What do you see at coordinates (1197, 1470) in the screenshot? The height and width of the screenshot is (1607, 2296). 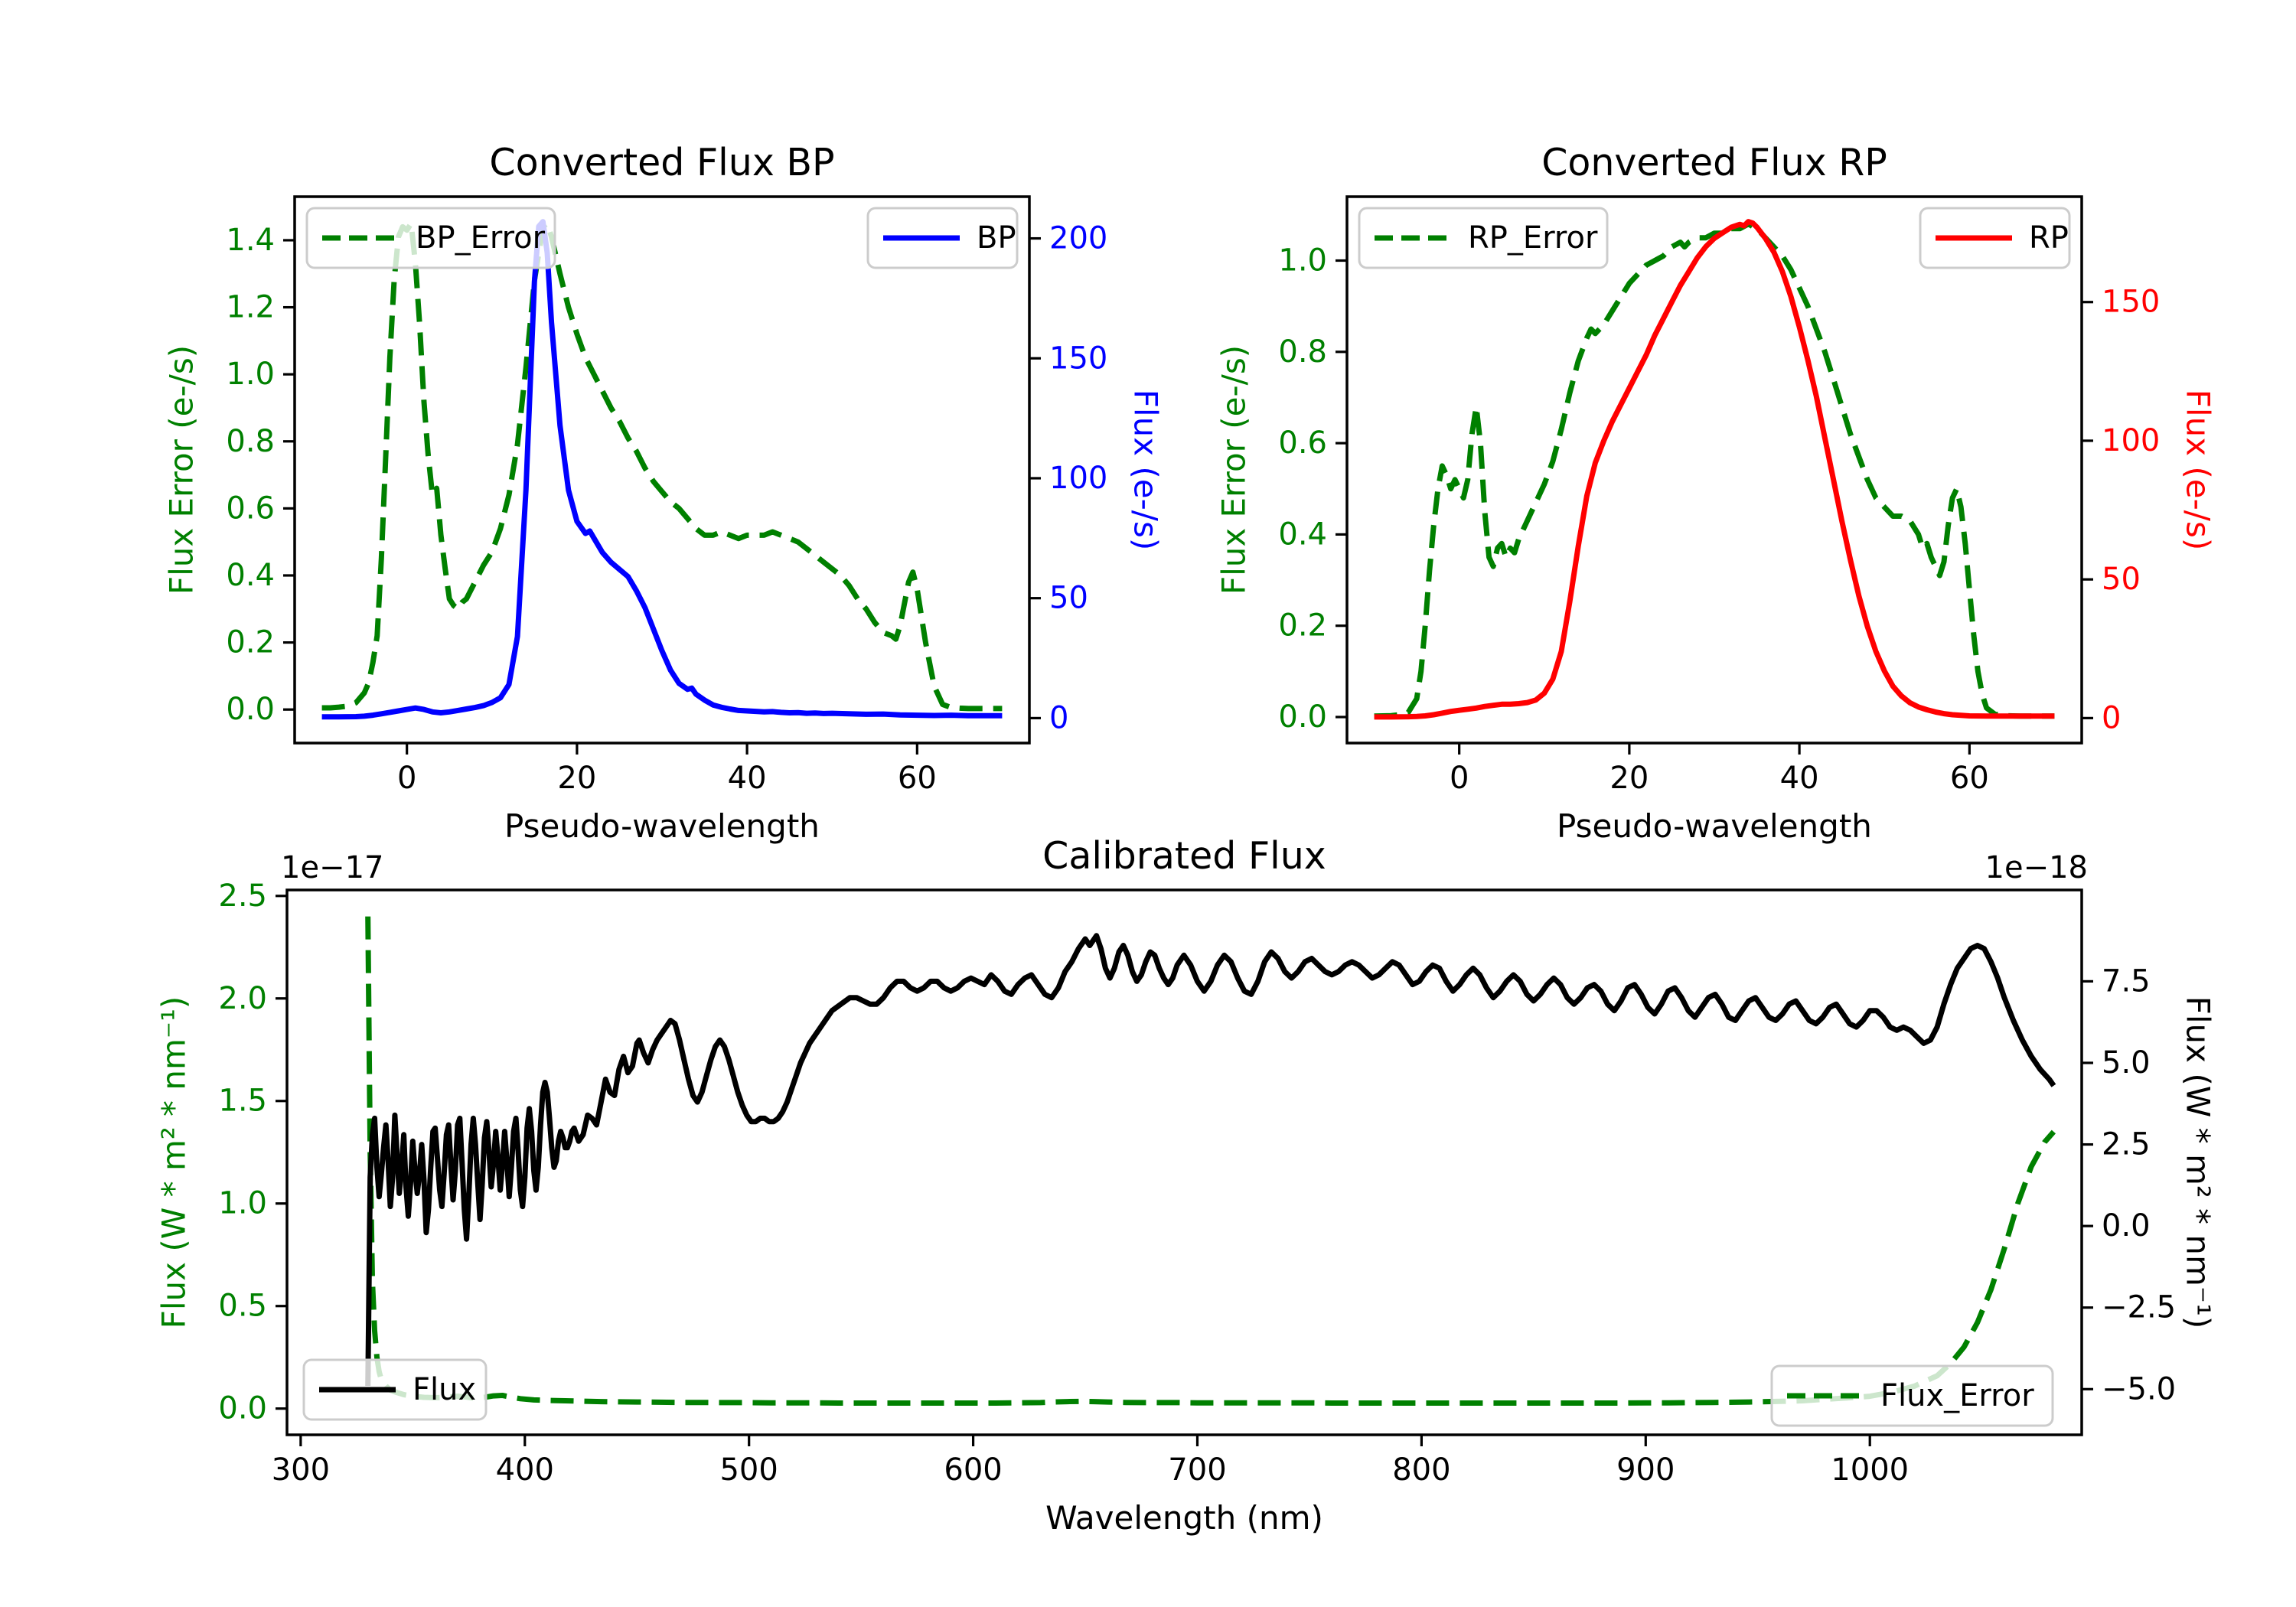 I see `x-tick-label: 700` at bounding box center [1197, 1470].